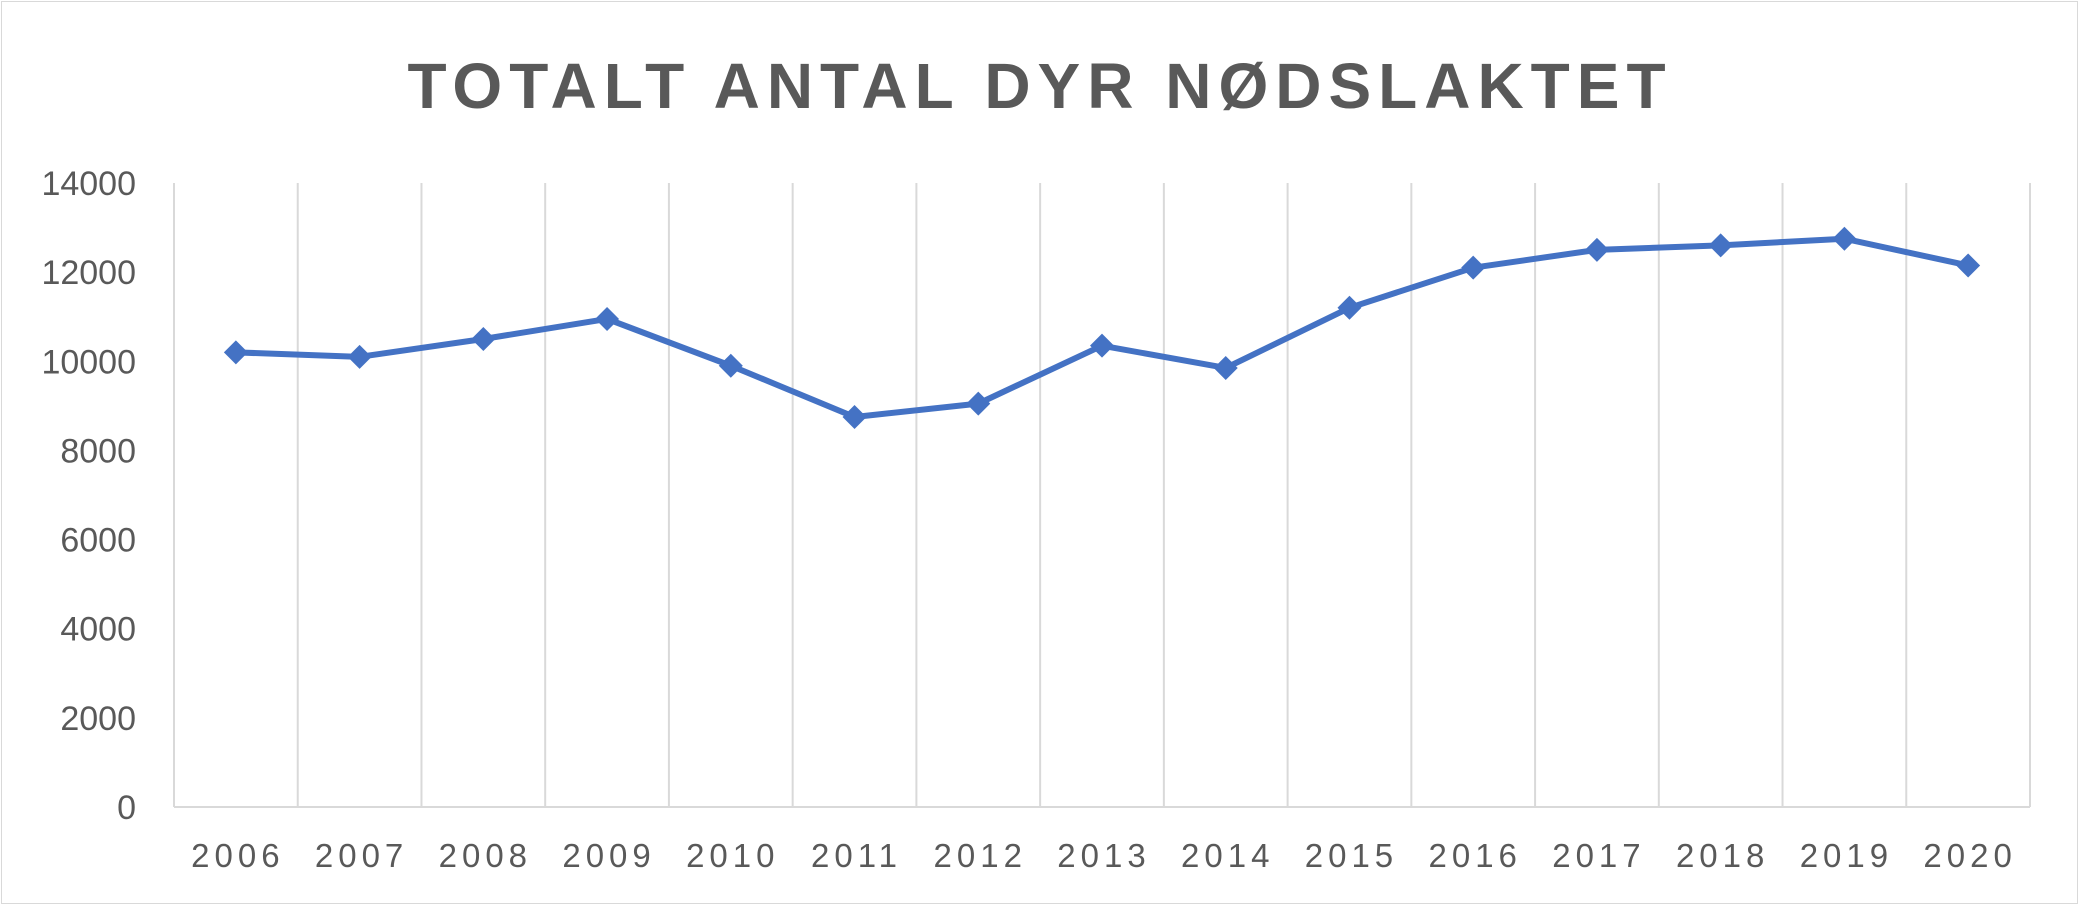 The height and width of the screenshot is (907, 2081). What do you see at coordinates (1846, 855) in the screenshot?
I see `x-tick-label: 2019` at bounding box center [1846, 855].